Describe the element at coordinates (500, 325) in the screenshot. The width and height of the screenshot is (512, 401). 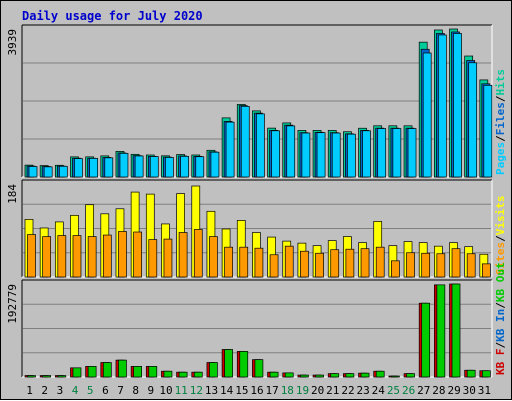
I see `legend-item-kb-in: KB In` at that location.